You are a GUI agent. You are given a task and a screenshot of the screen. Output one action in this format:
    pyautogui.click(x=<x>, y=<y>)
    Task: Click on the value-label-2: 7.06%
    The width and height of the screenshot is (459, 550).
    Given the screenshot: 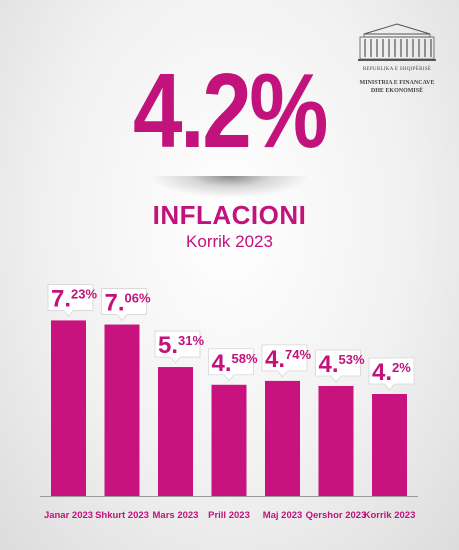 What is the action you would take?
    pyautogui.click(x=128, y=303)
    